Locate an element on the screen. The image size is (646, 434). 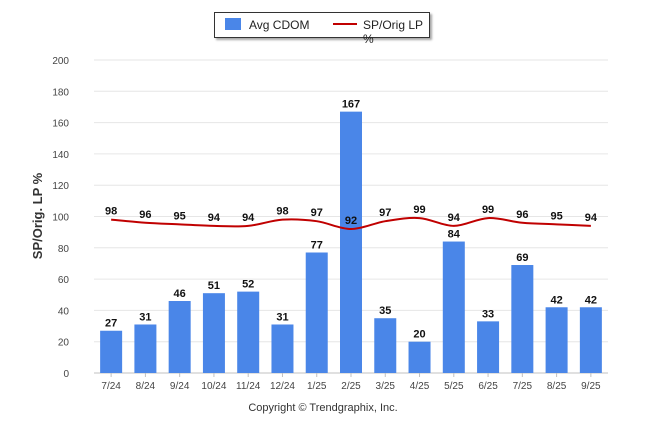
y-tick-label: 40 is located at coordinates (64, 311).